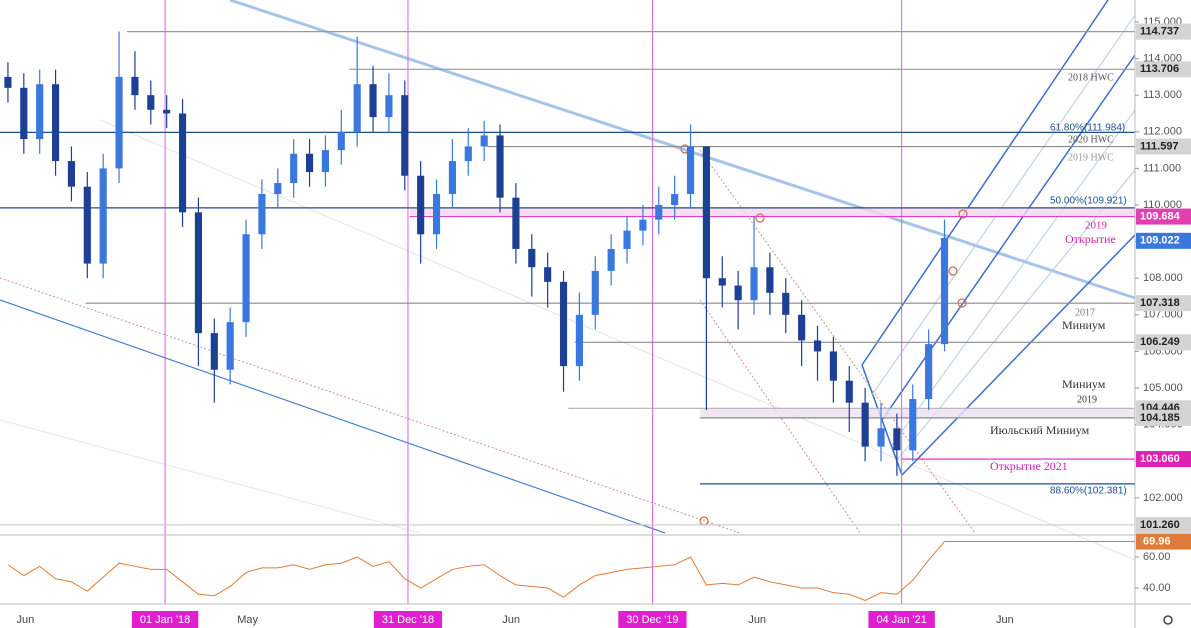 This screenshot has height=628, width=1191. What do you see at coordinates (476, 571) in the screenshot?
I see `rsi-line` at bounding box center [476, 571].